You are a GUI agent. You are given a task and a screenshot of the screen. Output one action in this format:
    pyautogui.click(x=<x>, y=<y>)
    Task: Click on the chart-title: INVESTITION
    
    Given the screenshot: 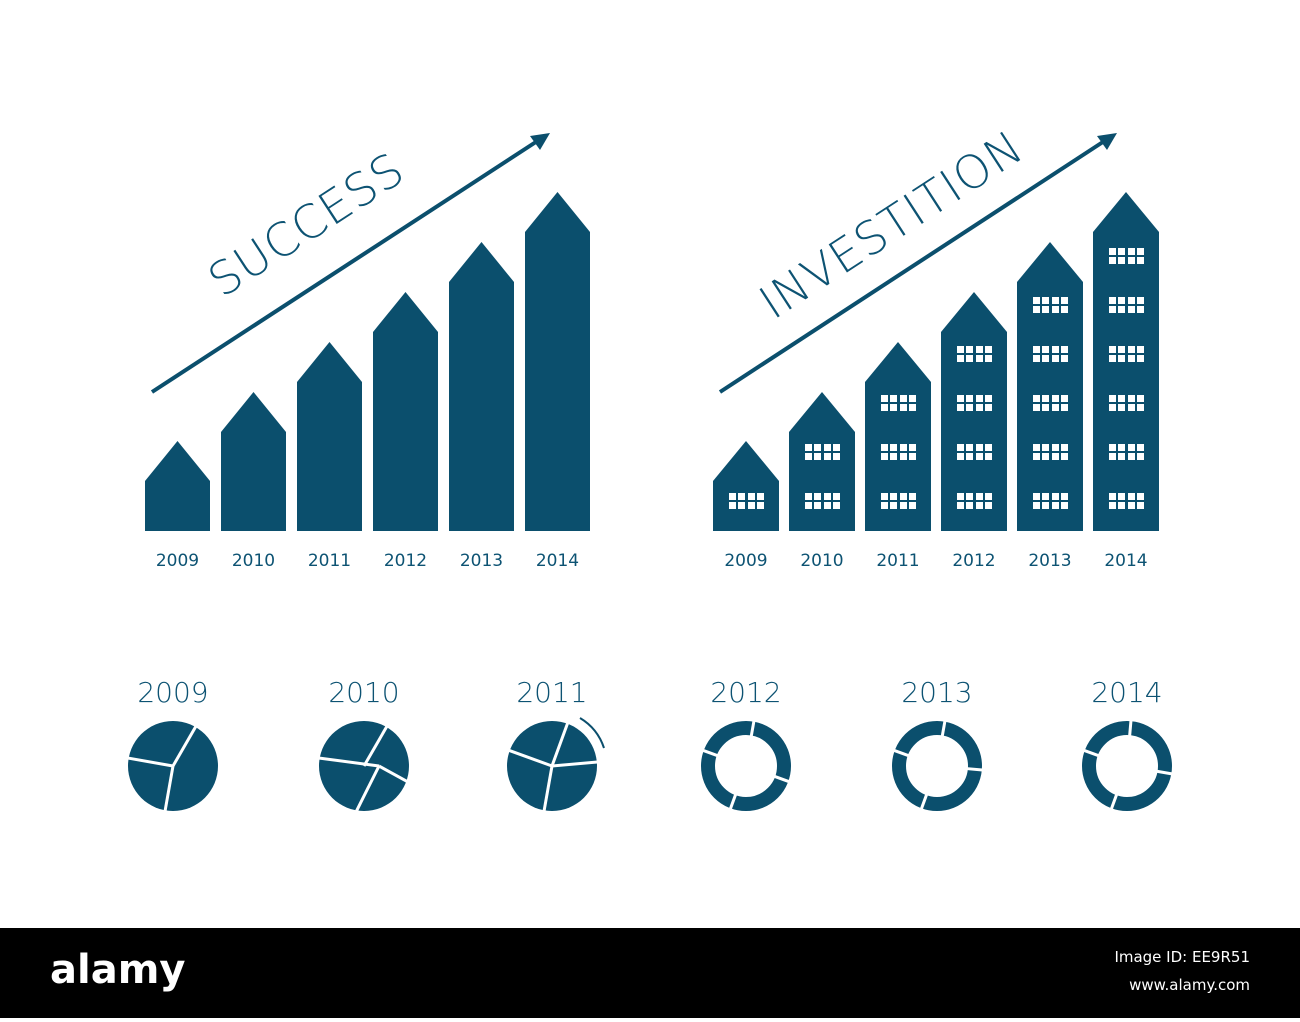 What is the action you would take?
    pyautogui.click(x=891, y=225)
    